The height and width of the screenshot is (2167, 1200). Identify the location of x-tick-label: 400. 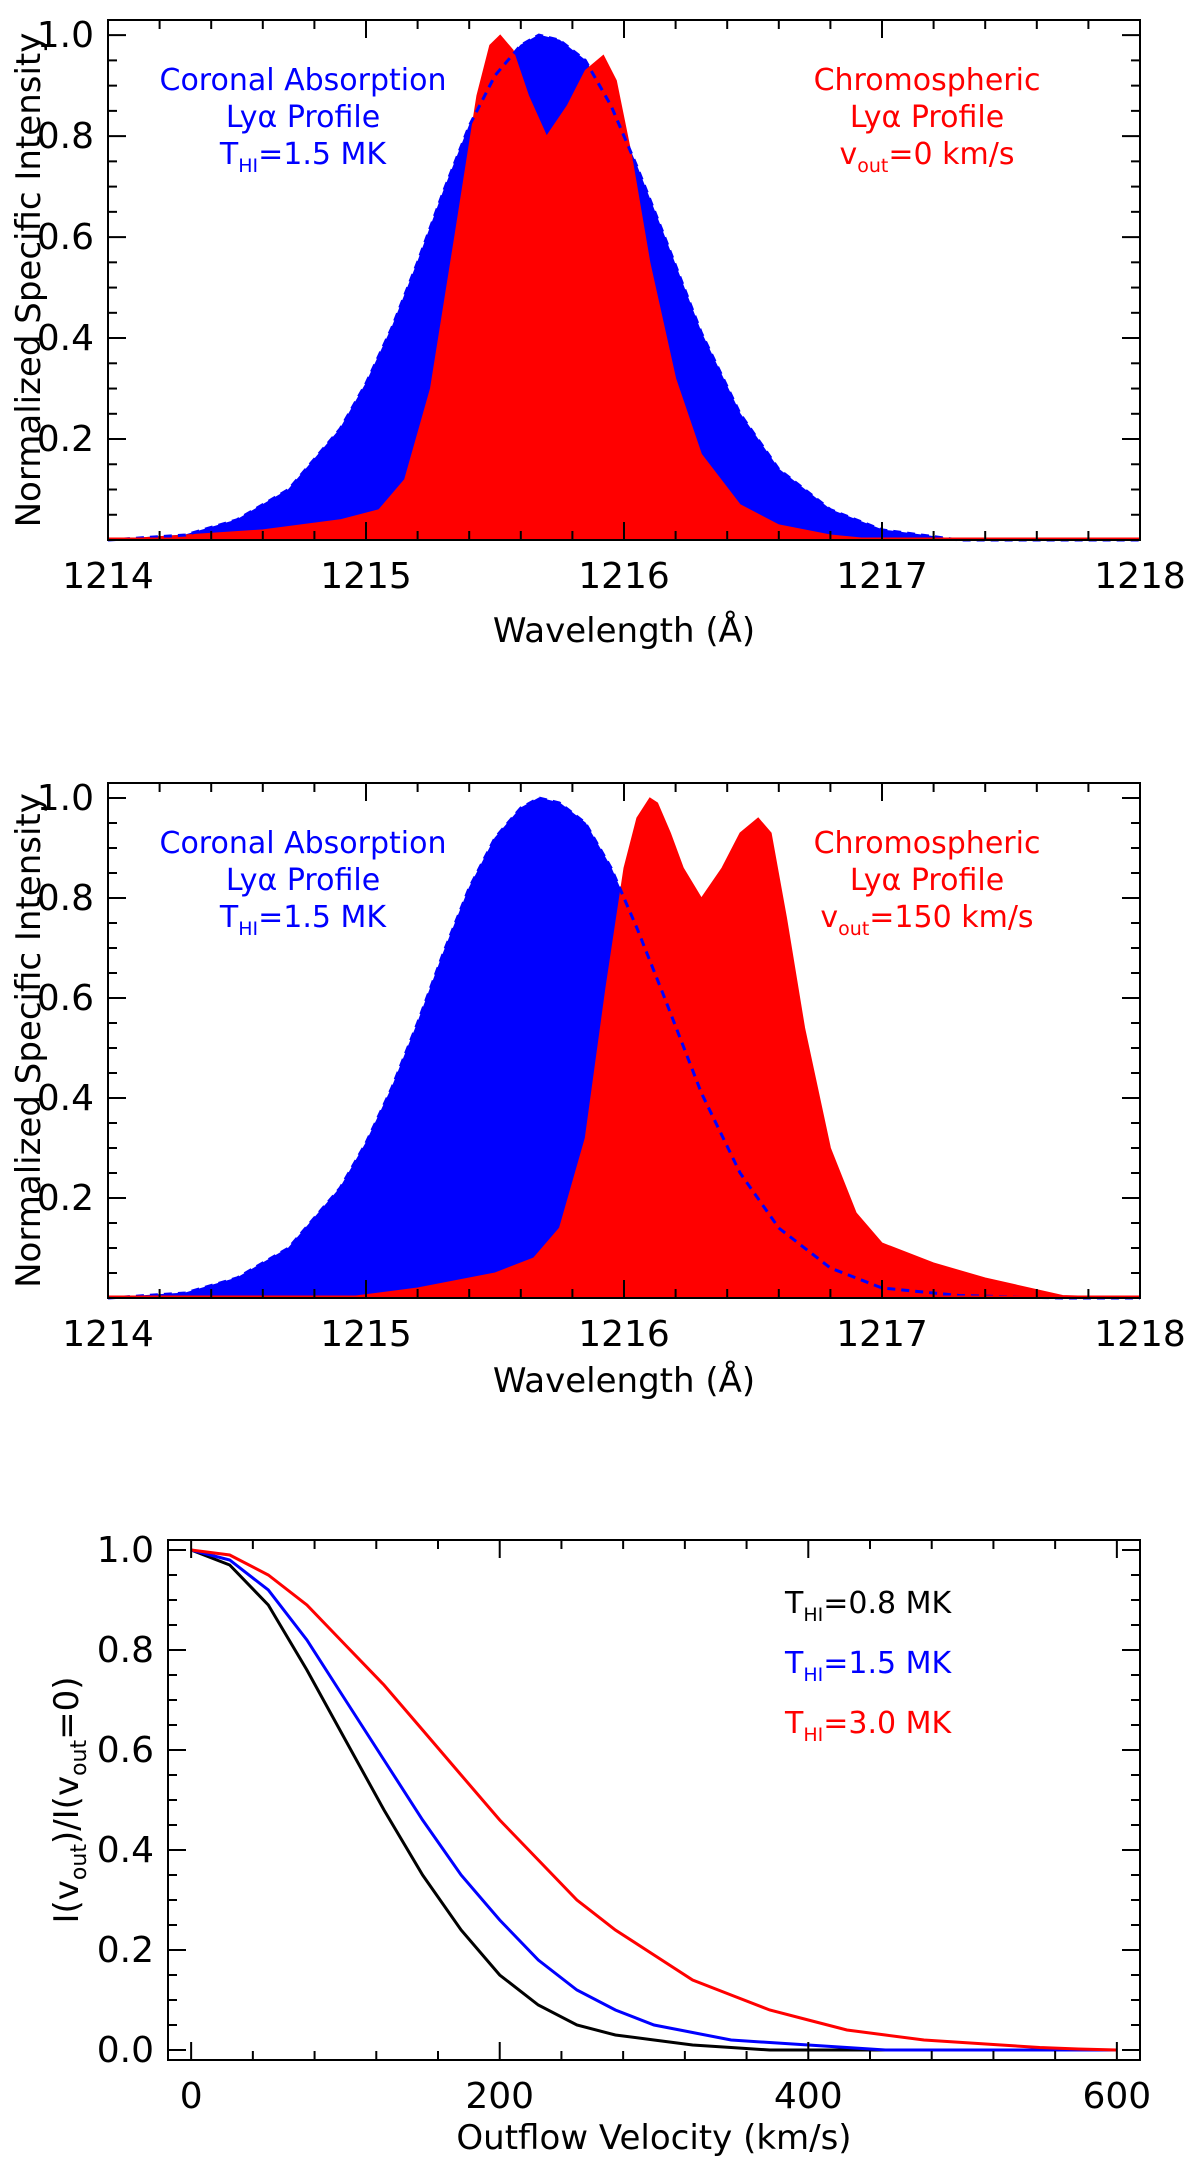
(808, 2096).